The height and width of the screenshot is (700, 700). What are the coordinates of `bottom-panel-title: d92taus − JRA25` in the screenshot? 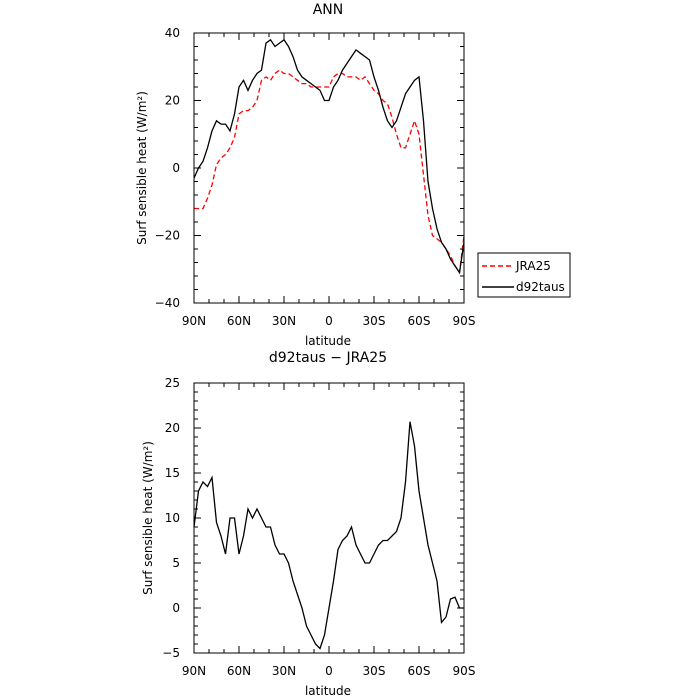 It's located at (328, 358).